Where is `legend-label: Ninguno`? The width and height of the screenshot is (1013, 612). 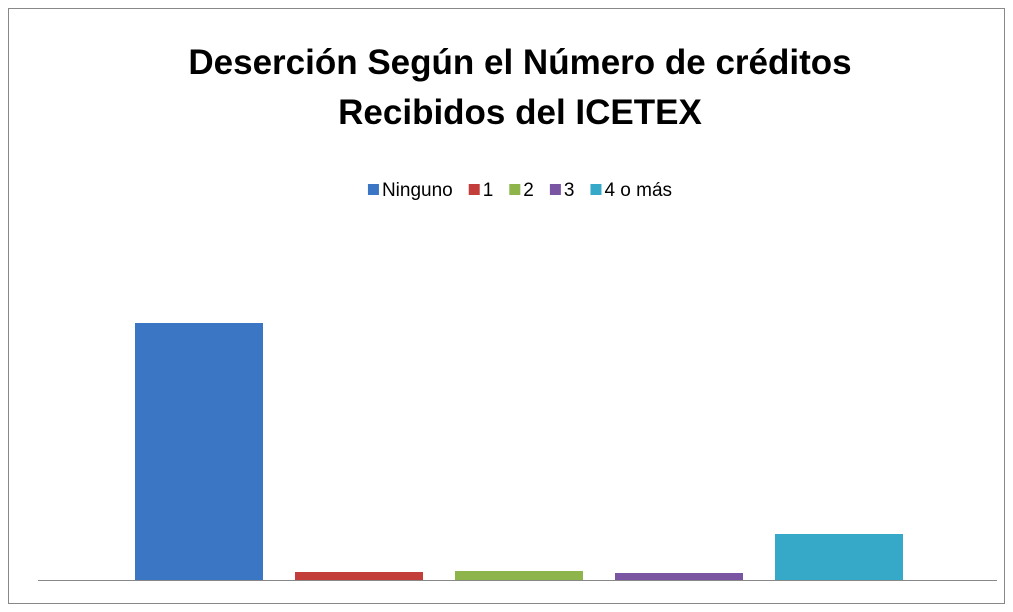 legend-label: Ninguno is located at coordinates (417, 190).